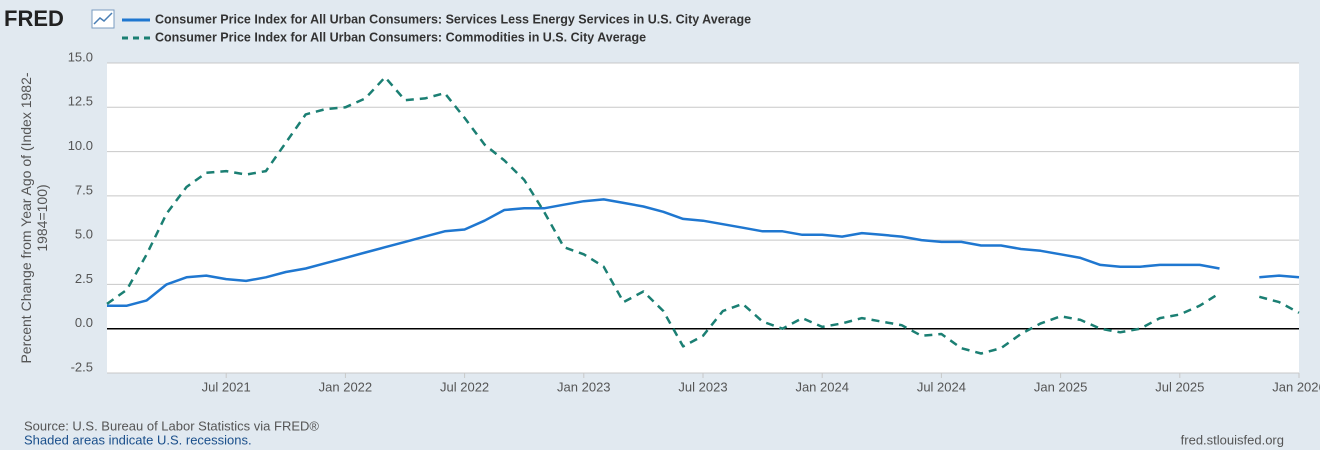 The height and width of the screenshot is (450, 1320). Describe the element at coordinates (1179, 386) in the screenshot. I see `x-tick-label: Jul 2025` at that location.